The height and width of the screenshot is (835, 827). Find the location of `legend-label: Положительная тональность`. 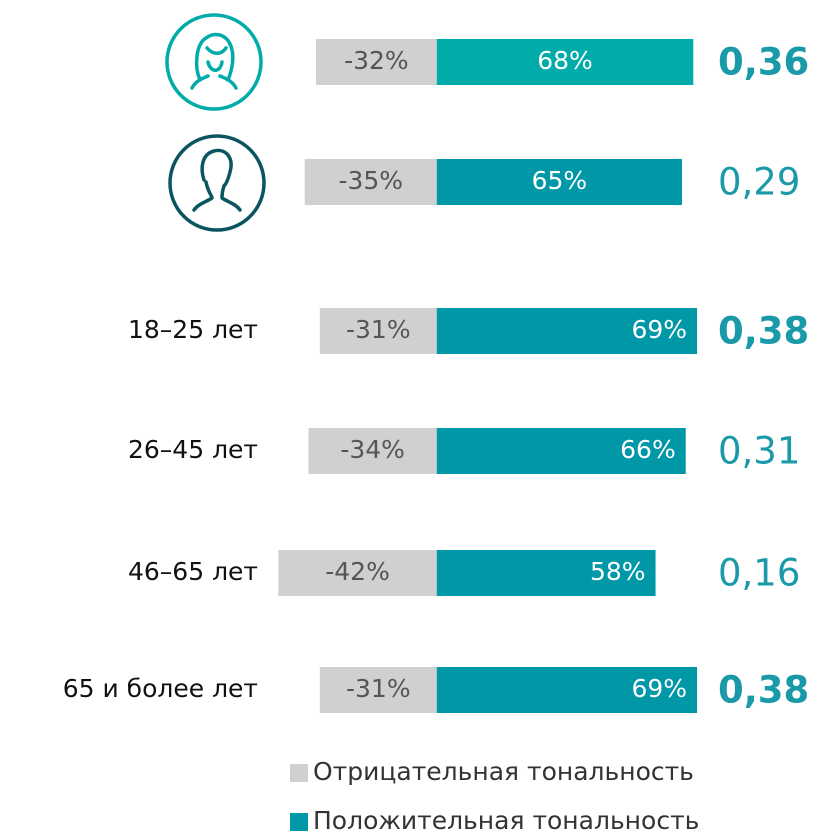

legend-label: Положительная тональность is located at coordinates (506, 820).